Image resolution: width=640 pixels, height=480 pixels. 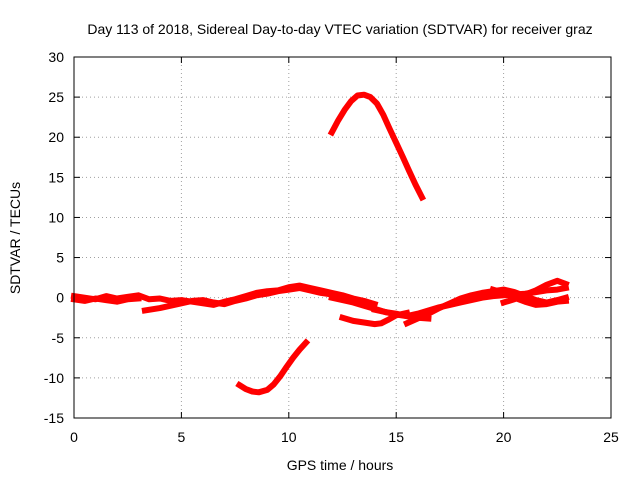 What do you see at coordinates (396, 437) in the screenshot?
I see `x-tick-label: 15` at bounding box center [396, 437].